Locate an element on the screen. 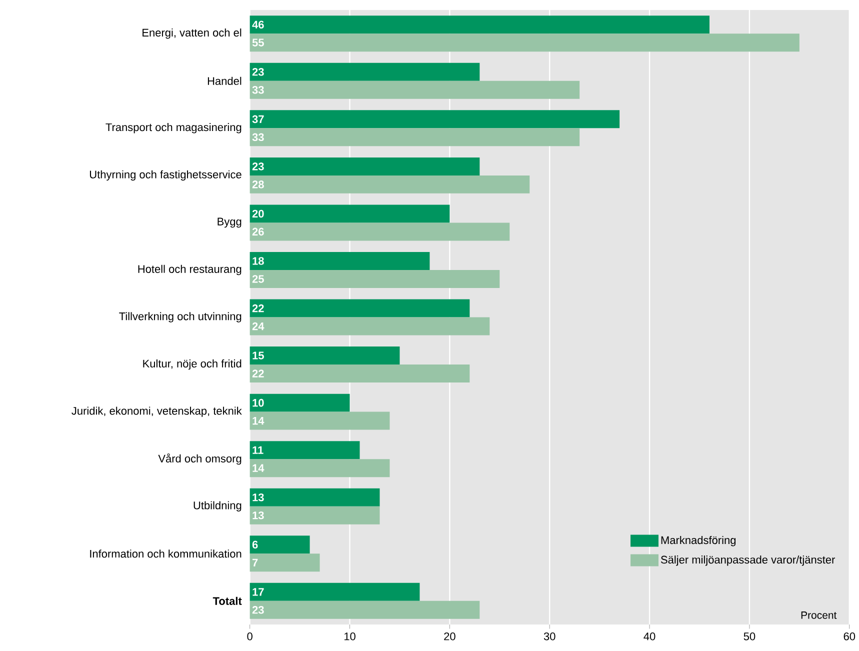 This screenshot has width=859, height=651. legend-label: Säljer miljöanpassade varor/tjänster is located at coordinates (747, 561).